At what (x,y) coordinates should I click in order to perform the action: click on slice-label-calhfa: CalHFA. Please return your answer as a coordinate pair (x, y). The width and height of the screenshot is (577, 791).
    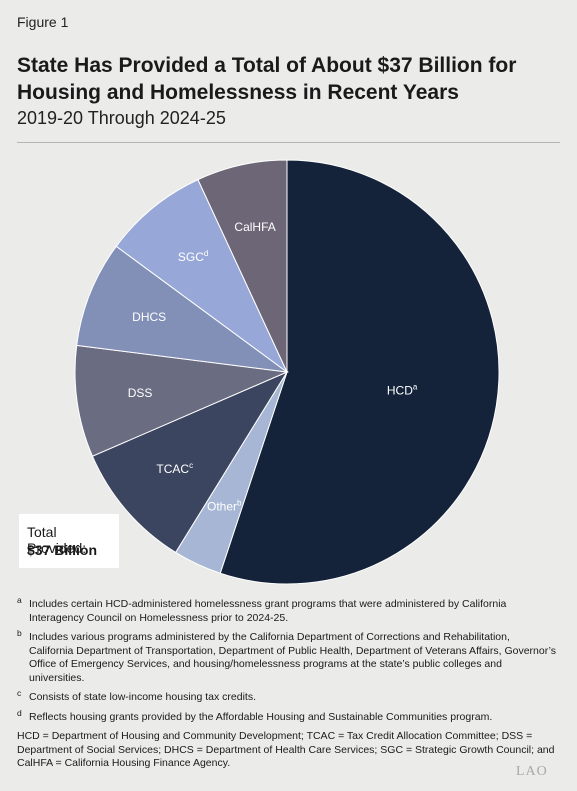
    Looking at the image, I should click on (254, 227).